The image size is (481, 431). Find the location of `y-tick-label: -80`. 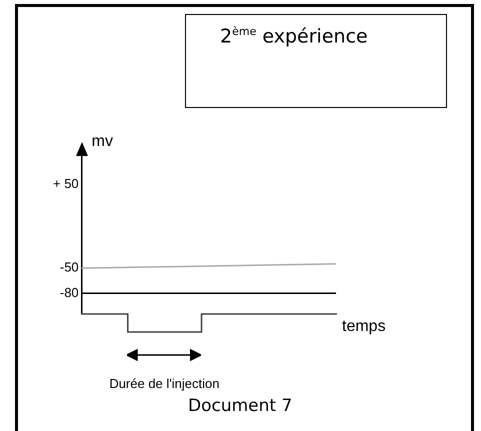

y-tick-label: -80 is located at coordinates (69, 292).